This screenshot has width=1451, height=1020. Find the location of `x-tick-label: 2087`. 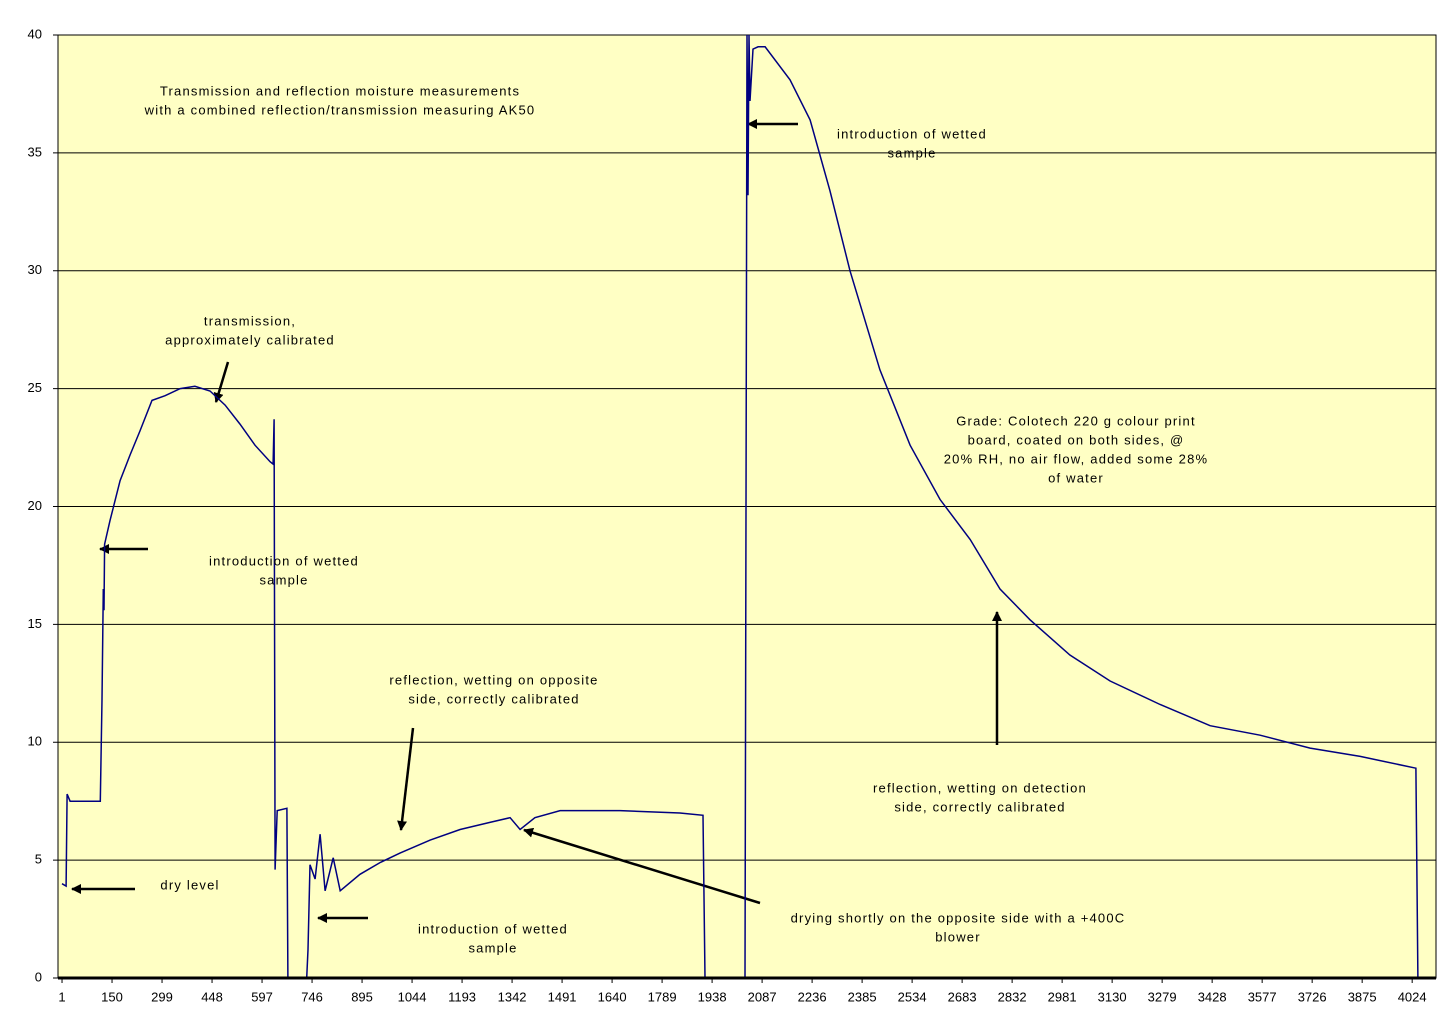

x-tick-label: 2087 is located at coordinates (762, 996).